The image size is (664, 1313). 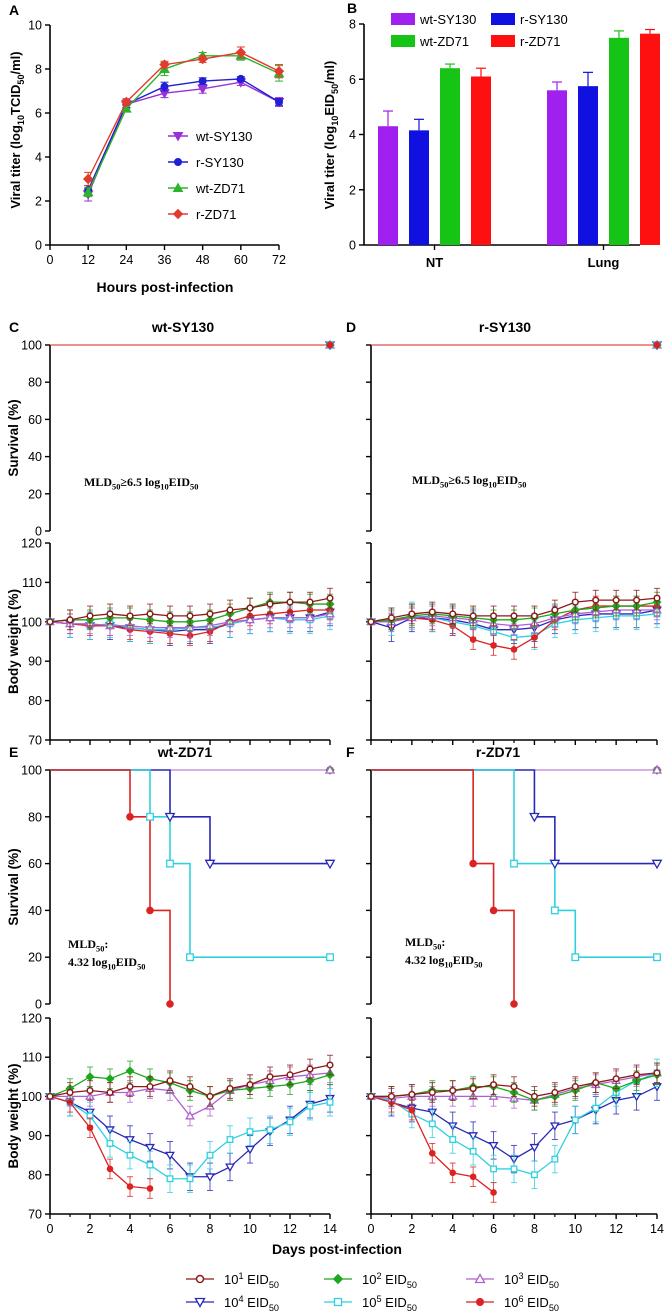 What do you see at coordinates (434, 262) in the screenshot?
I see `x-tick-label-NT: NT` at bounding box center [434, 262].